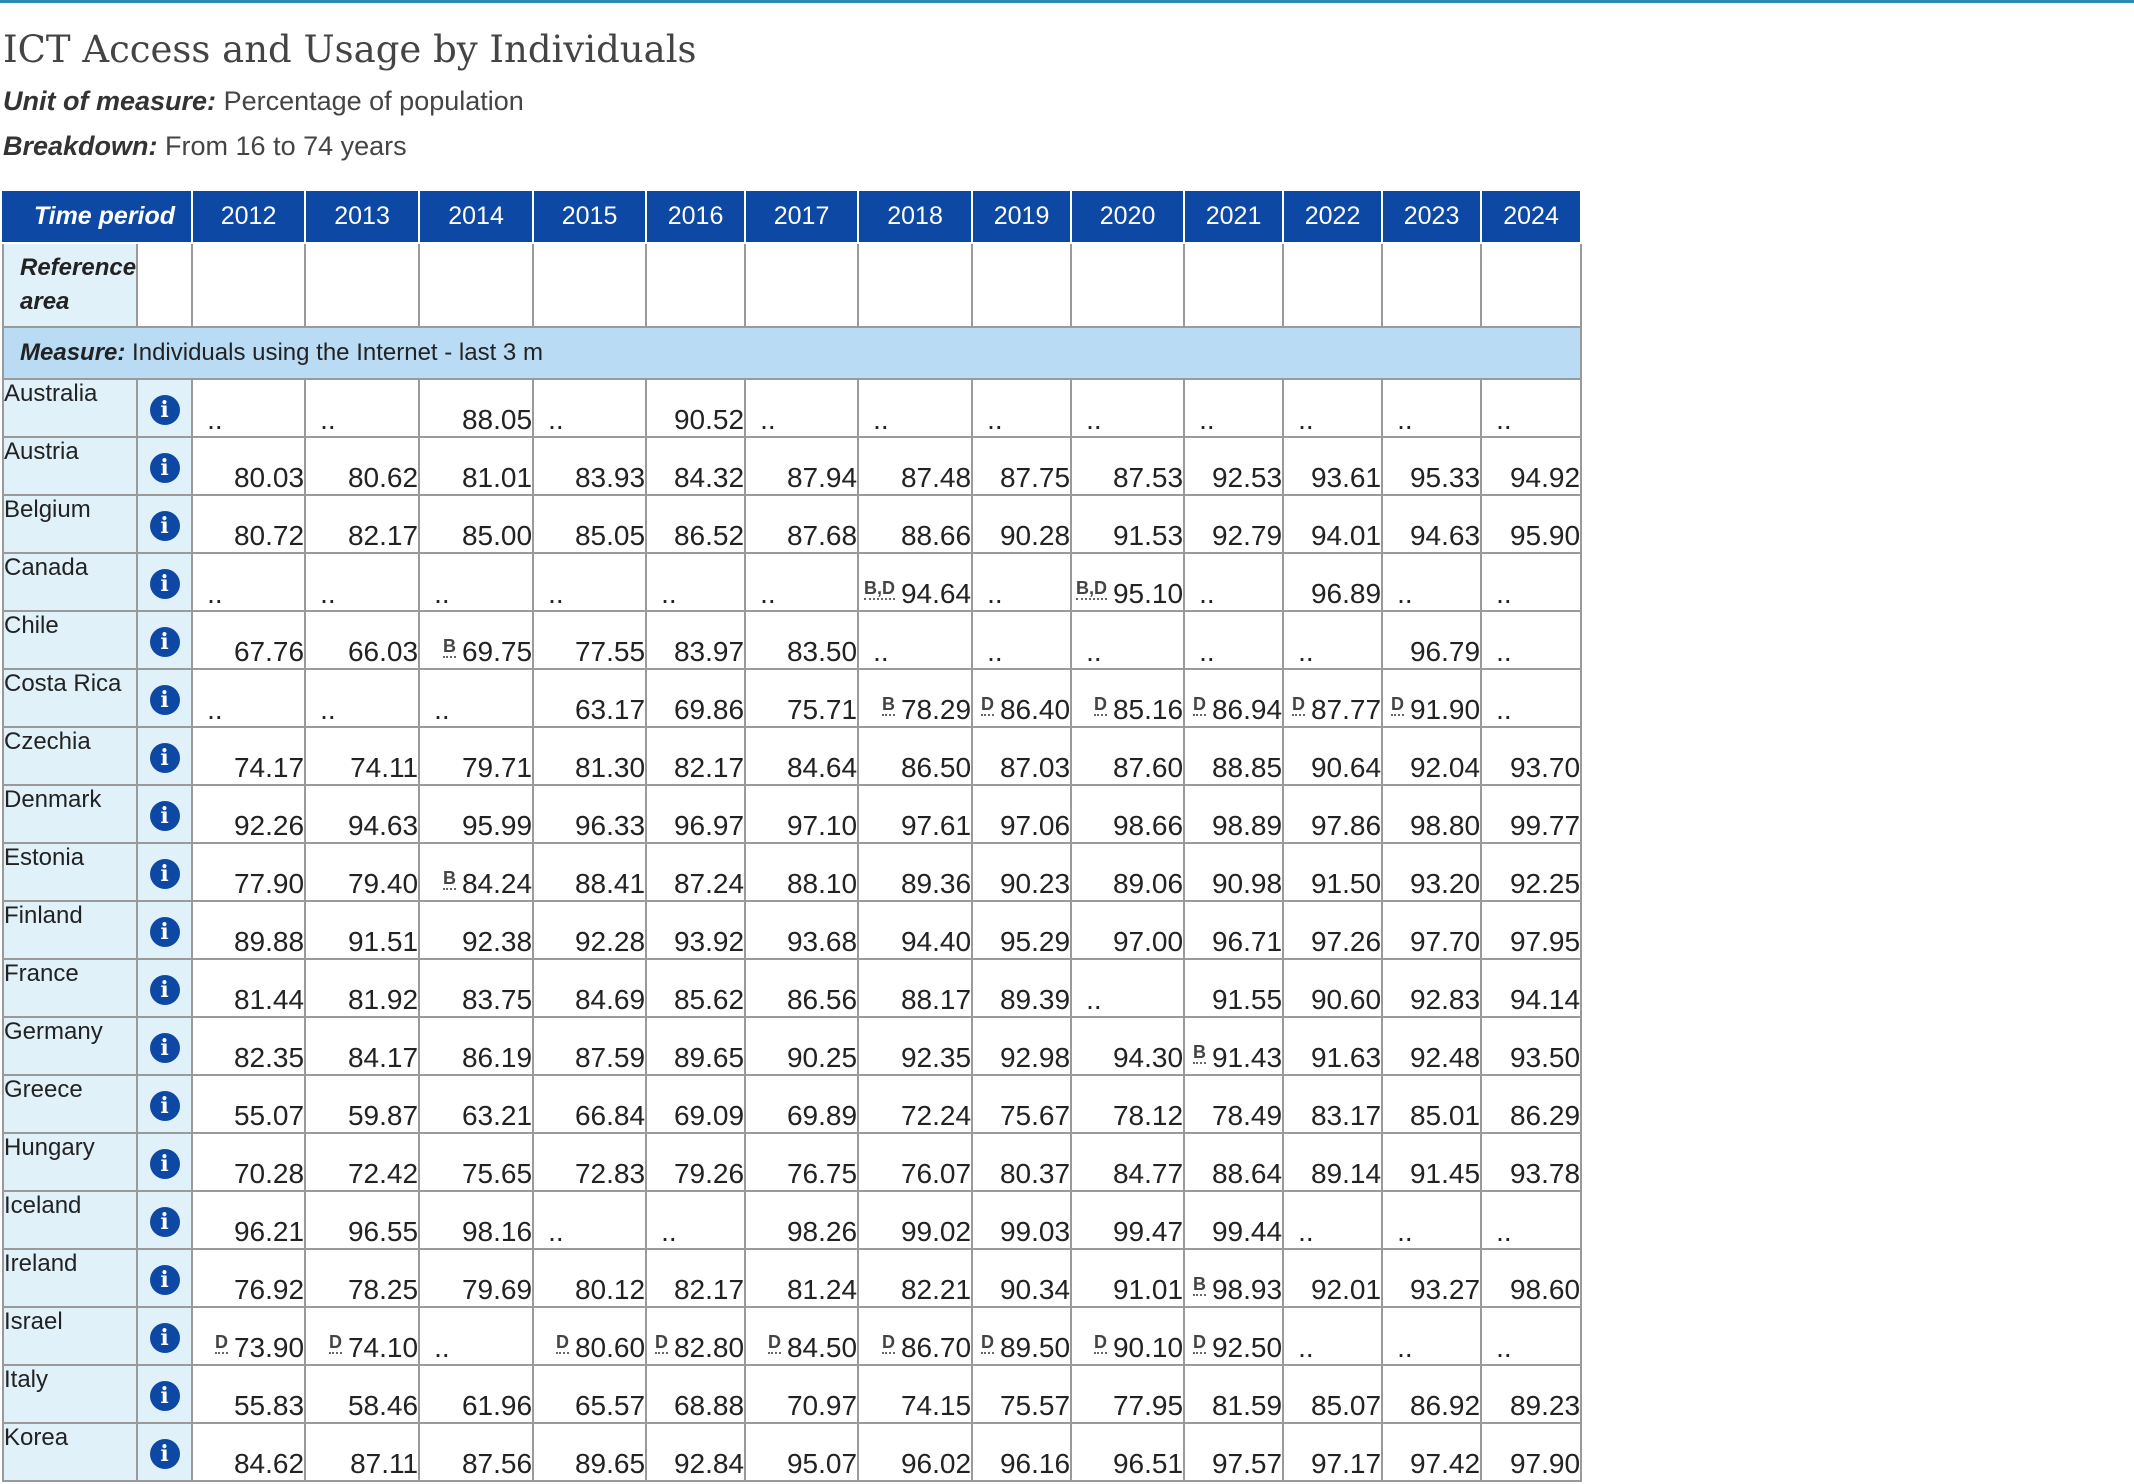 The image size is (2134, 1484). What do you see at coordinates (1247, 1289) in the screenshot?
I see `value-text: 98.93` at bounding box center [1247, 1289].